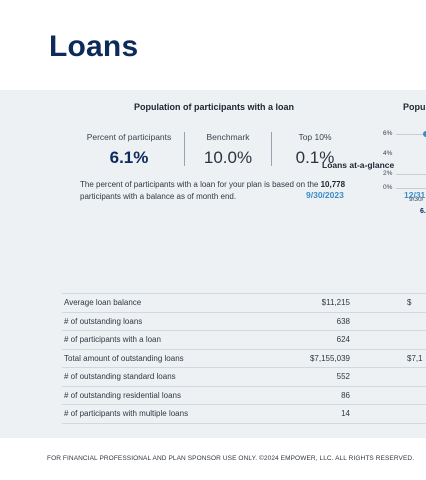 The width and height of the screenshot is (426, 480). What do you see at coordinates (103, 302) in the screenshot?
I see `row-label: Average loan balance` at bounding box center [103, 302].